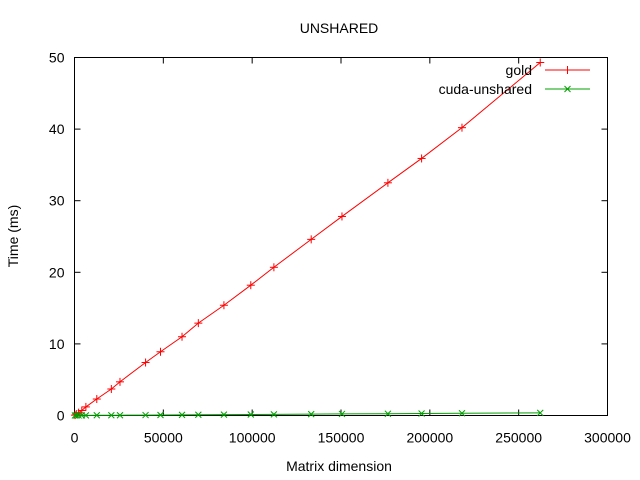  Describe the element at coordinates (57, 344) in the screenshot. I see `y-tick-label: 10` at that location.